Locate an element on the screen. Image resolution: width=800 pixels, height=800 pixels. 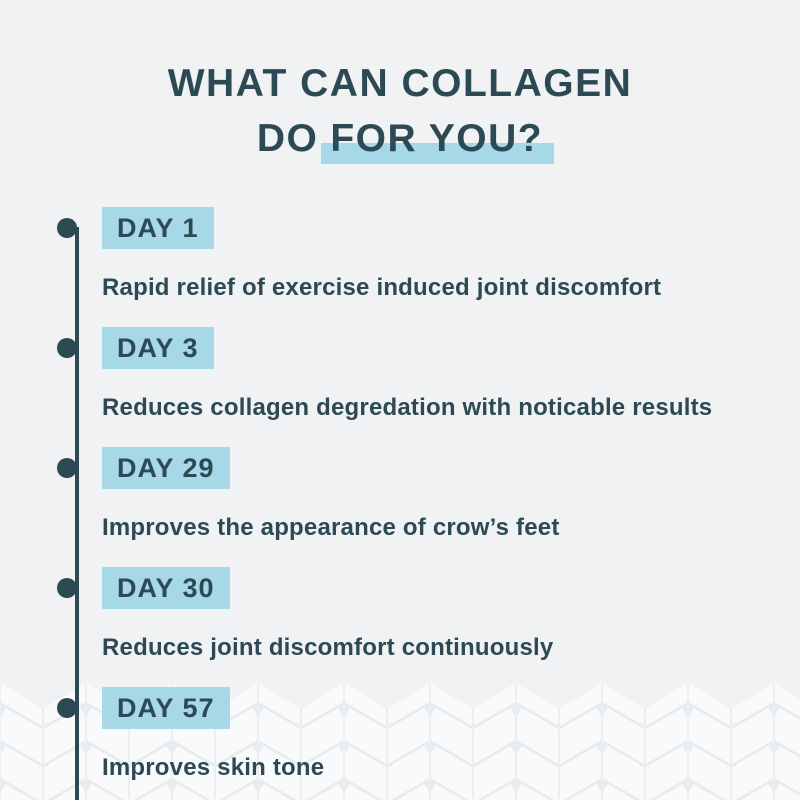
day-badge: DAY 30 is located at coordinates (166, 588).